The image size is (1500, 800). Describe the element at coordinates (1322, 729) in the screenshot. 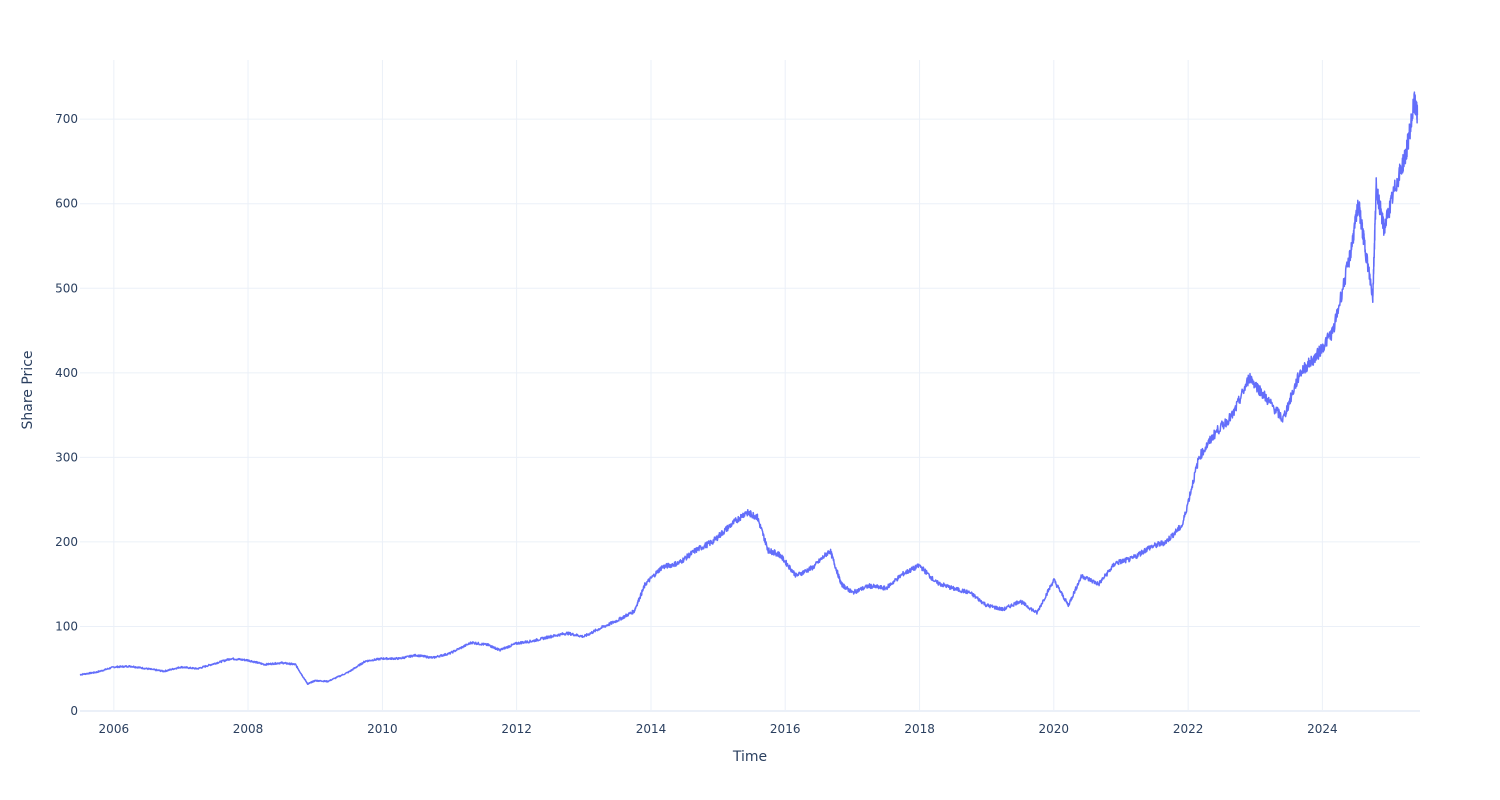

I see `x-tick-label: 2024` at that location.